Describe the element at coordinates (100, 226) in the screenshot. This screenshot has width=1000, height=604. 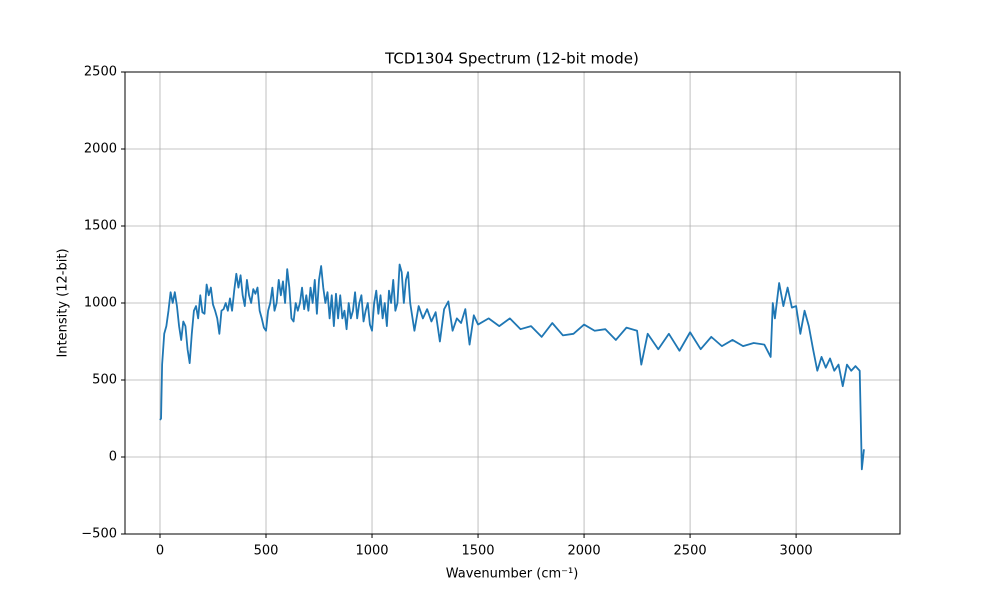
I see `y-tick-label: 1500` at that location.